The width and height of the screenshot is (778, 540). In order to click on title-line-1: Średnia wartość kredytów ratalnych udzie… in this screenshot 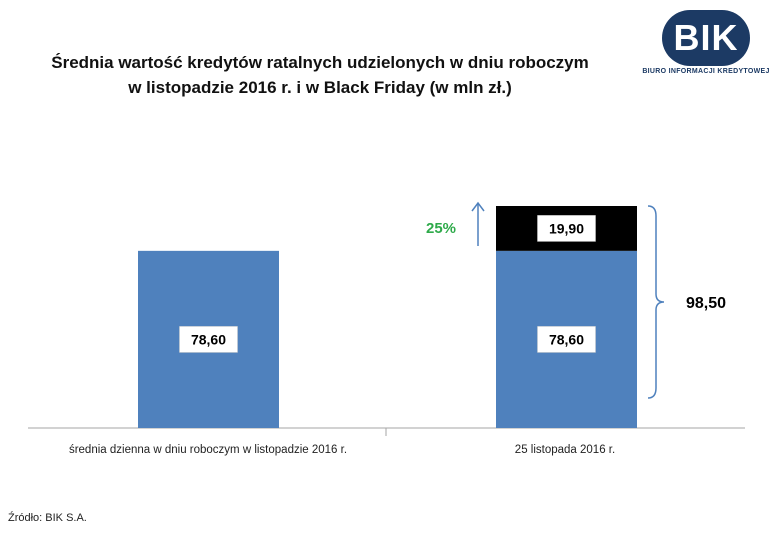, I will do `click(320, 62)`.